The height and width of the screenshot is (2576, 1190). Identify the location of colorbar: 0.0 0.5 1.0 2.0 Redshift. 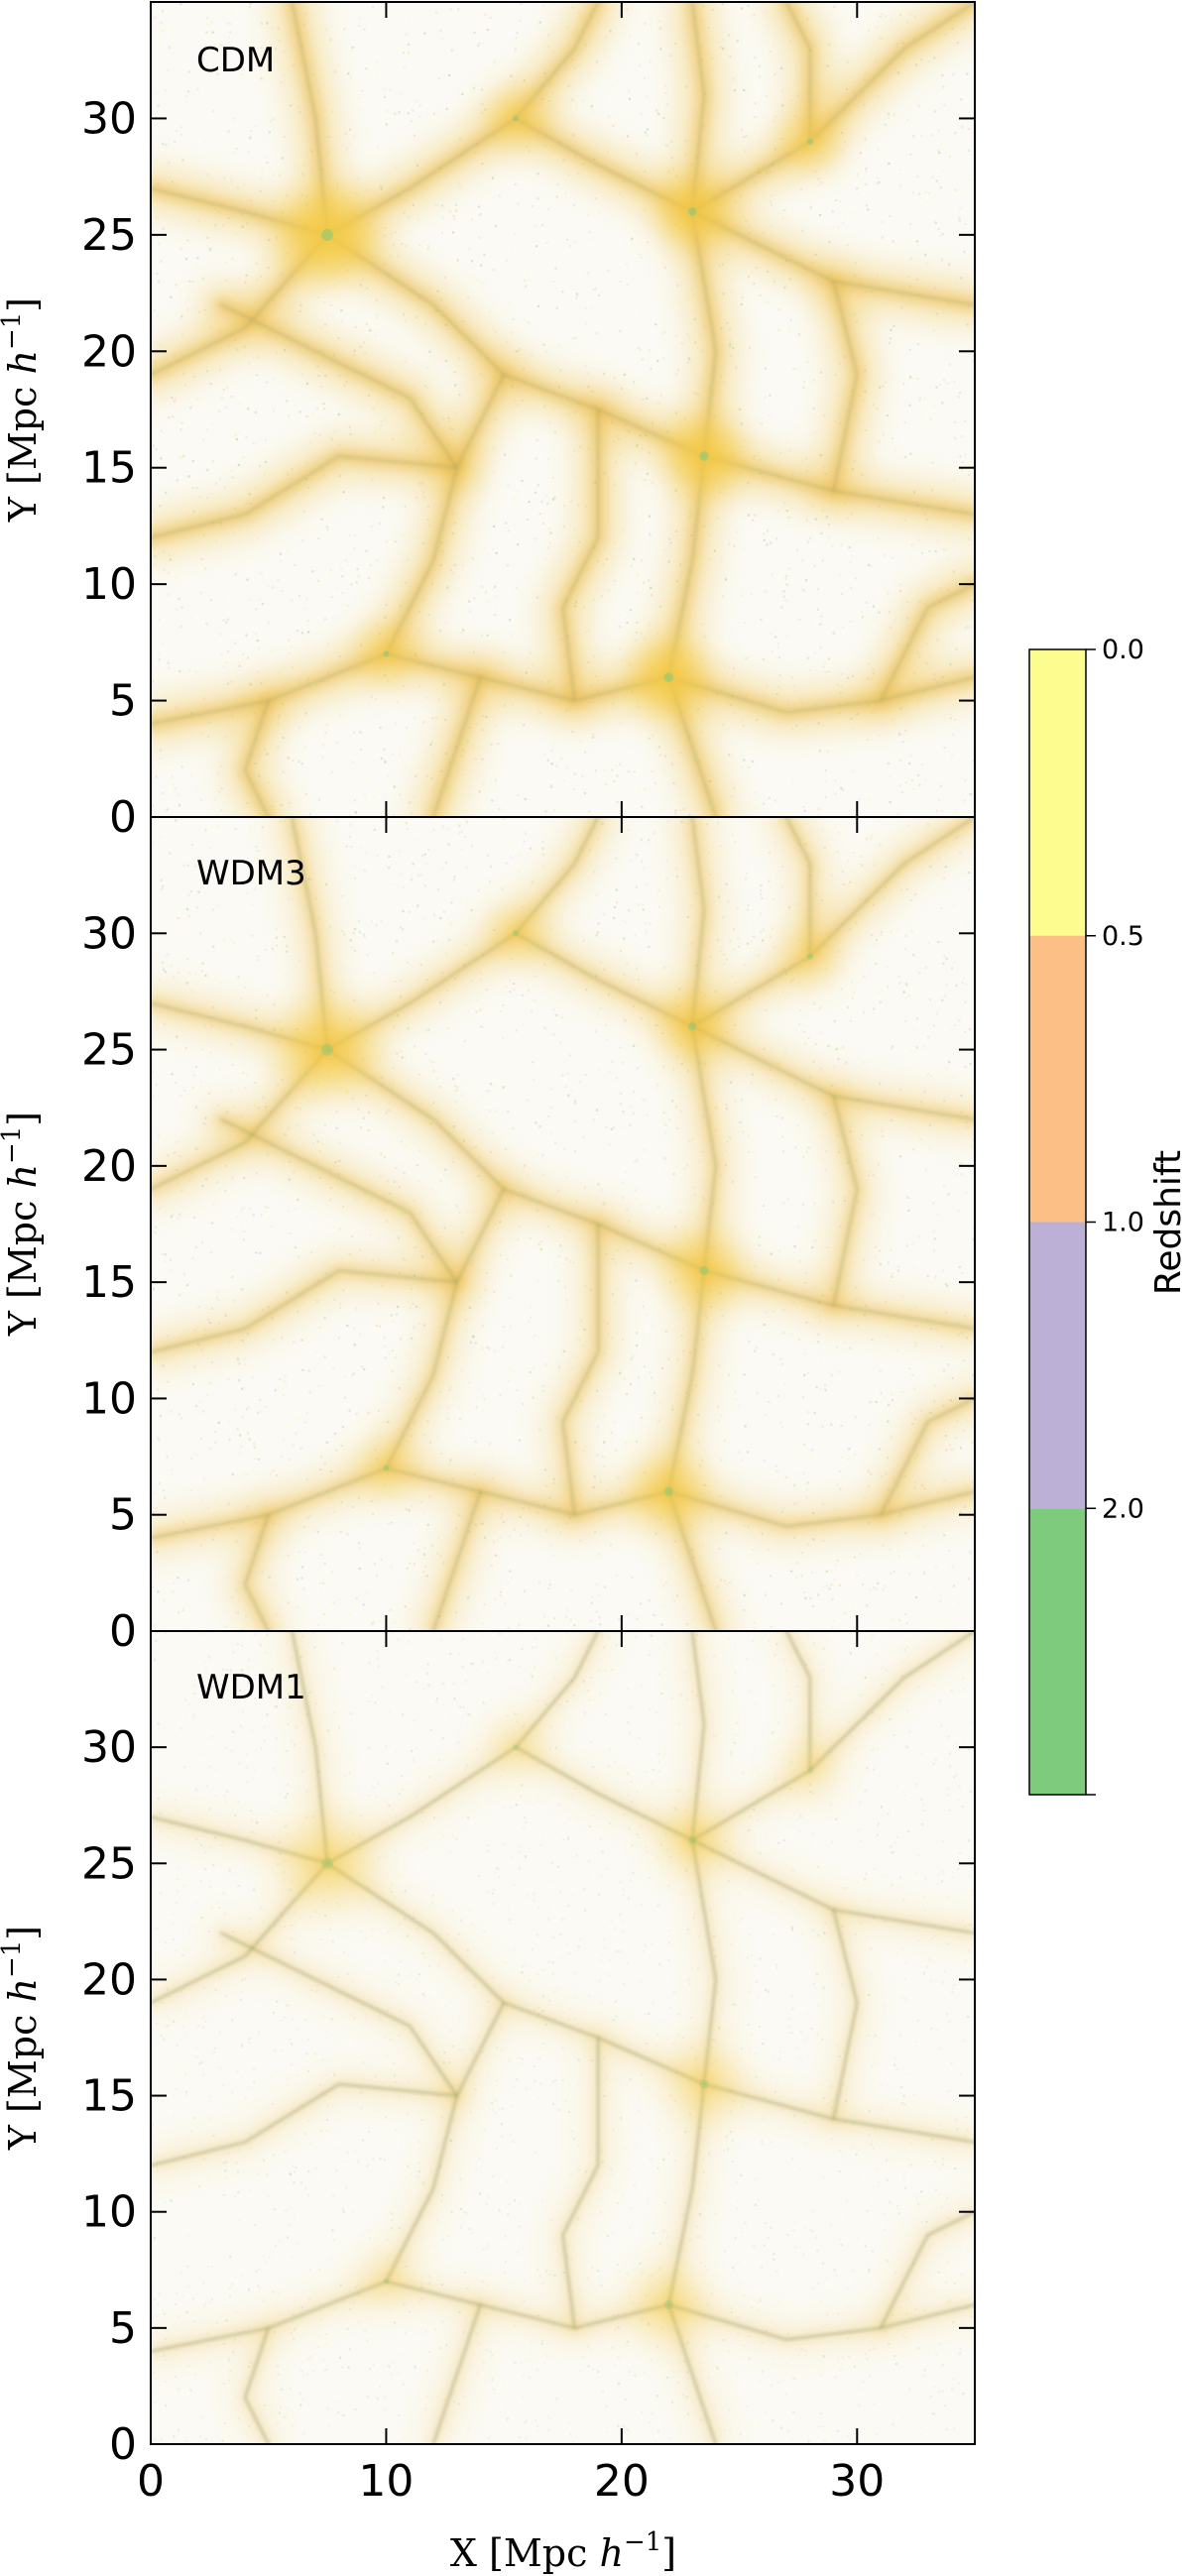
(1108, 1215).